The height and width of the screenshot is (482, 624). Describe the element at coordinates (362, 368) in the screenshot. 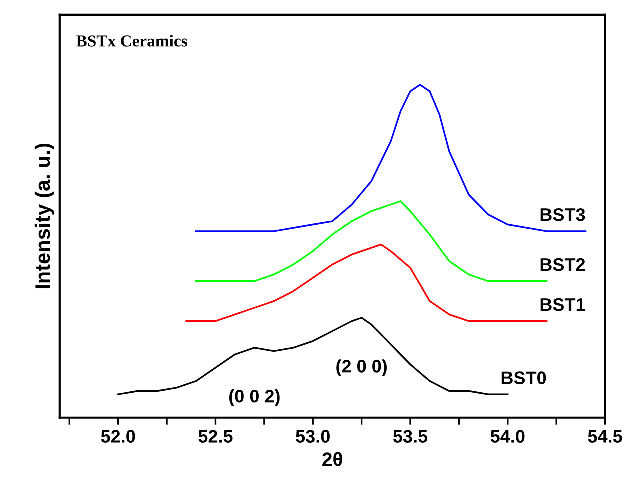

I see `annotation: (2 0 0)` at that location.